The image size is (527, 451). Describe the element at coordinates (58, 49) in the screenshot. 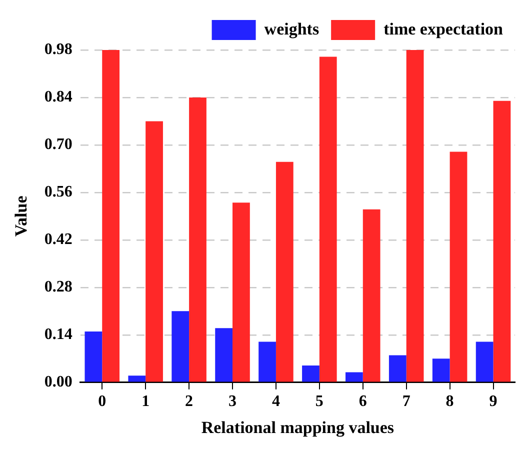

I see `y-tick-label: 0.98` at that location.